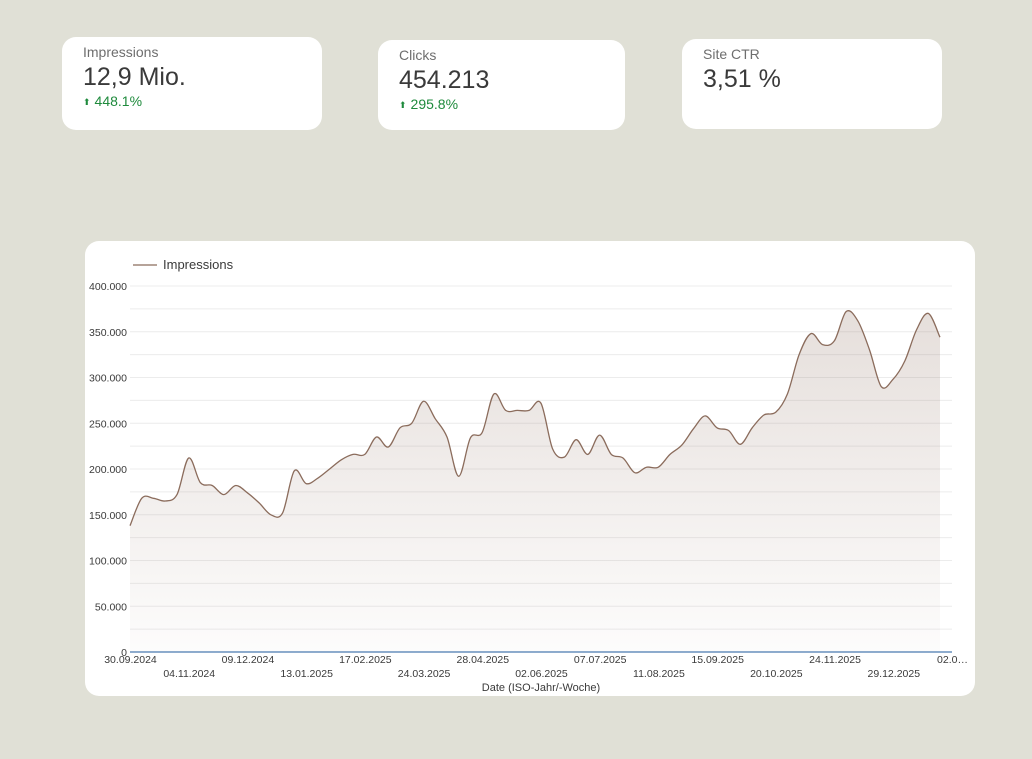 Image resolution: width=1032 pixels, height=759 pixels. Describe the element at coordinates (483, 660) in the screenshot. I see `x-tick-label: 28.04.2025` at that location.